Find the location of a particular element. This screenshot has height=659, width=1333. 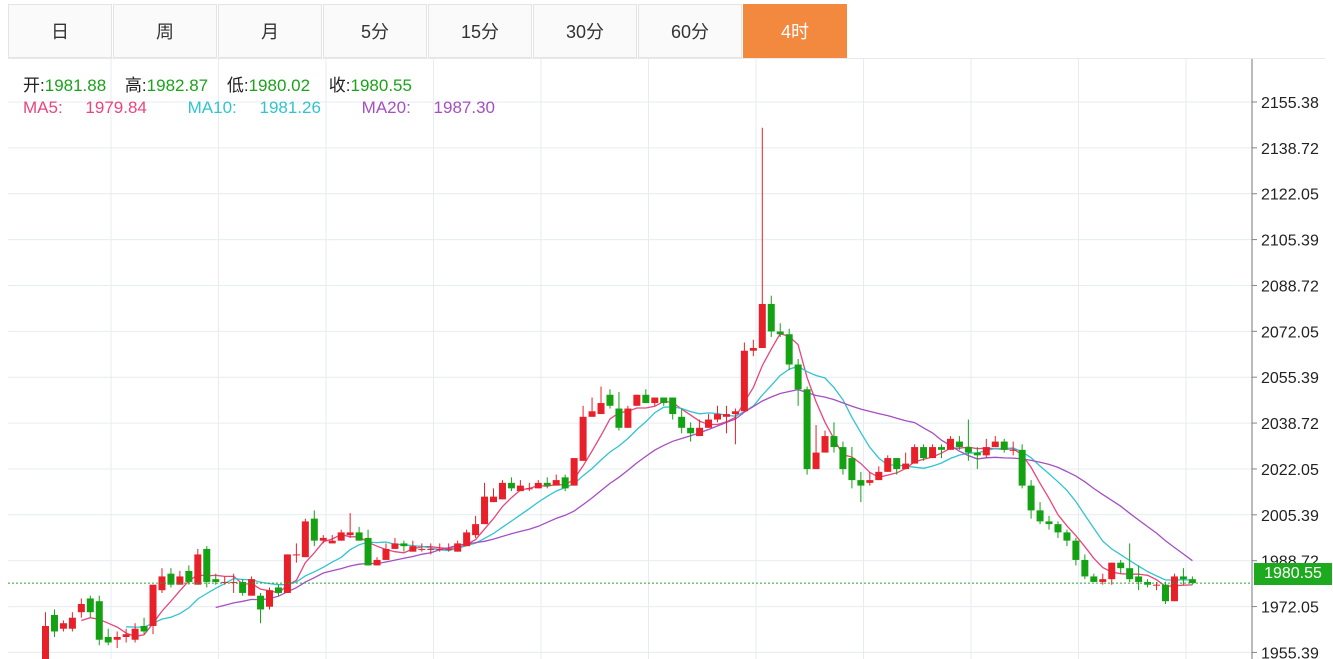

tab-4hour: 4时 is located at coordinates (795, 31).